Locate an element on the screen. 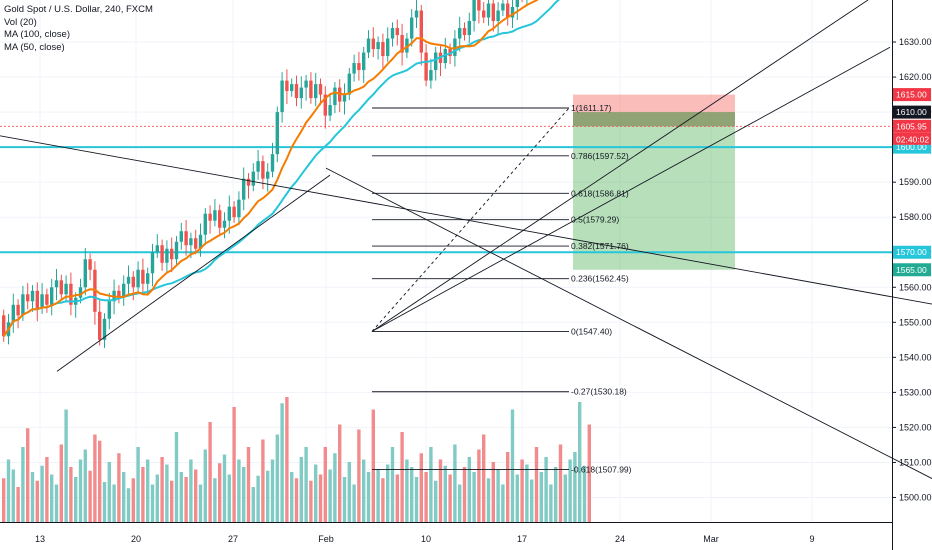  indicator-ma50: MA (50, close) is located at coordinates (34, 47).